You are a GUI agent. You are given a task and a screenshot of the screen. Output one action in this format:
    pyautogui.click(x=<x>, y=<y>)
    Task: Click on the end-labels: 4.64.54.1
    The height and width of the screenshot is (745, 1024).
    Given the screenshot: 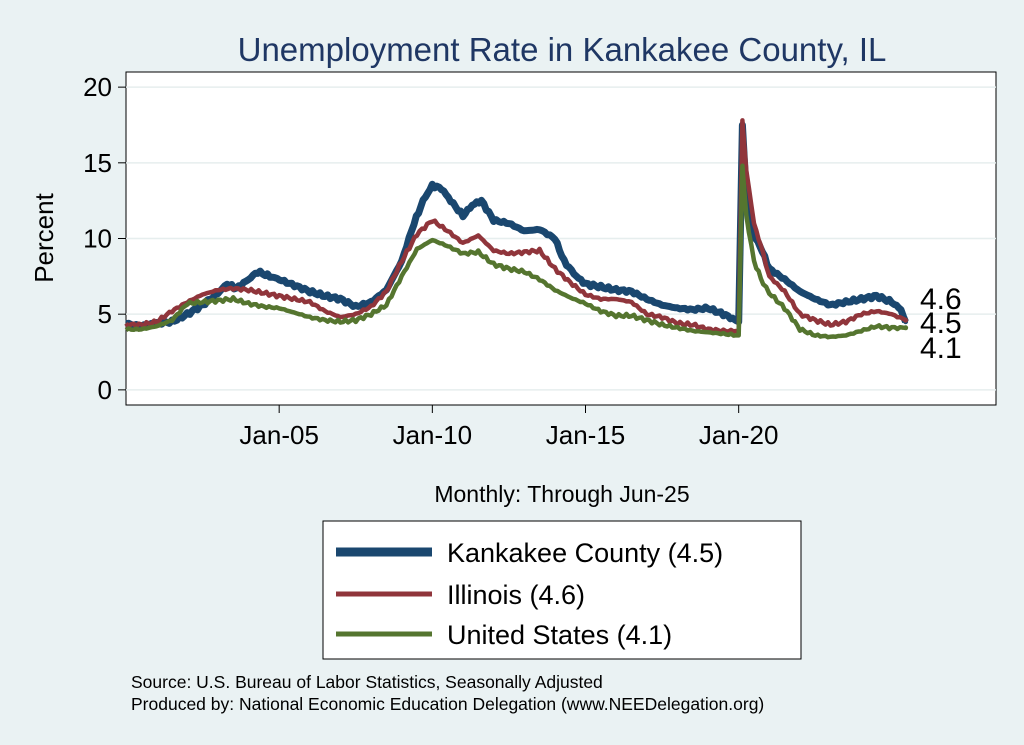 What is the action you would take?
    pyautogui.click(x=941, y=324)
    